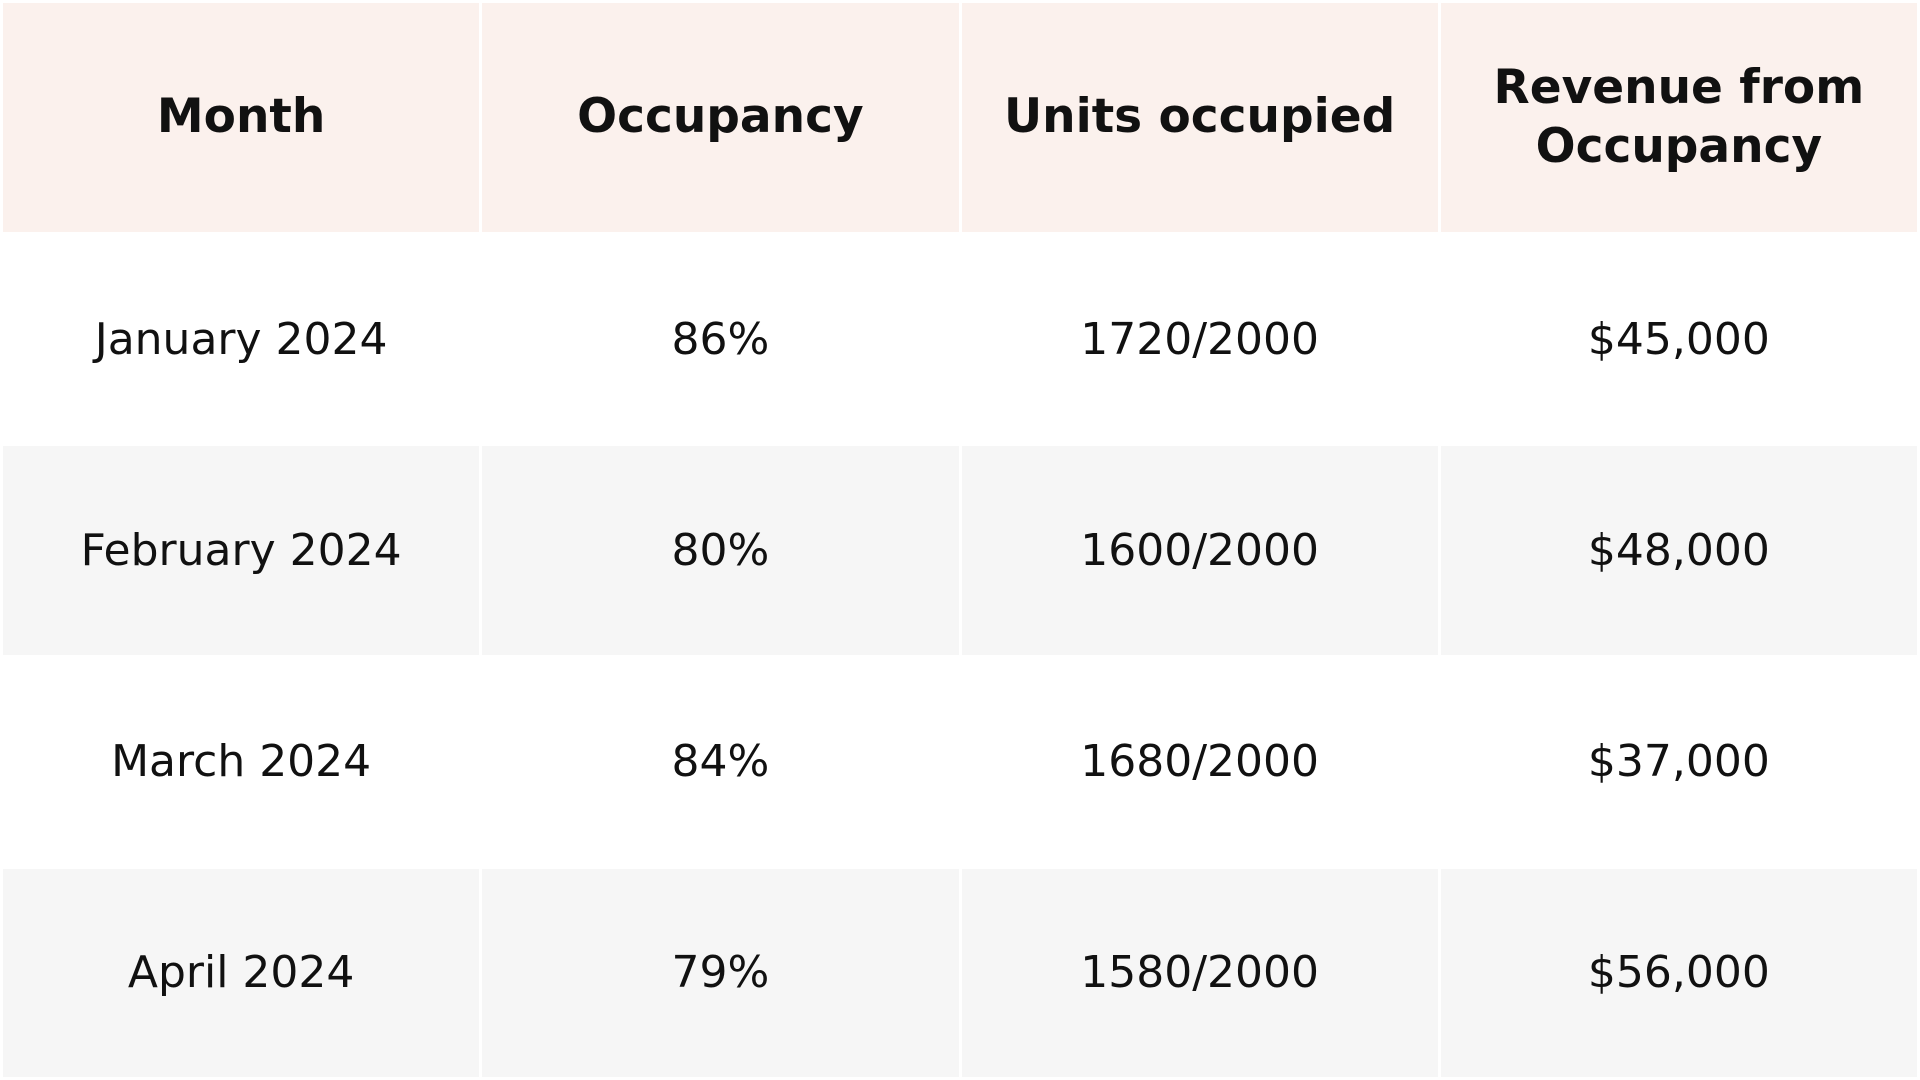 This screenshot has width=1920, height=1080. Describe the element at coordinates (241, 550) in the screenshot. I see `table-cell: February 2024` at that location.